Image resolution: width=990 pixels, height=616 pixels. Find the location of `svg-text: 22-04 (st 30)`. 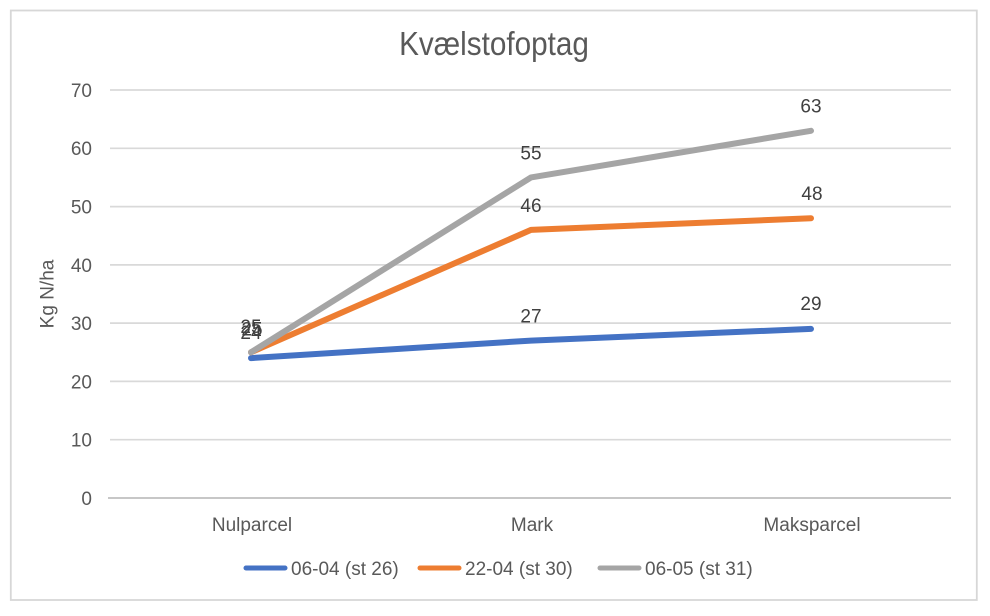

svg-text: 22-04 (st 30) is located at coordinates (519, 569).